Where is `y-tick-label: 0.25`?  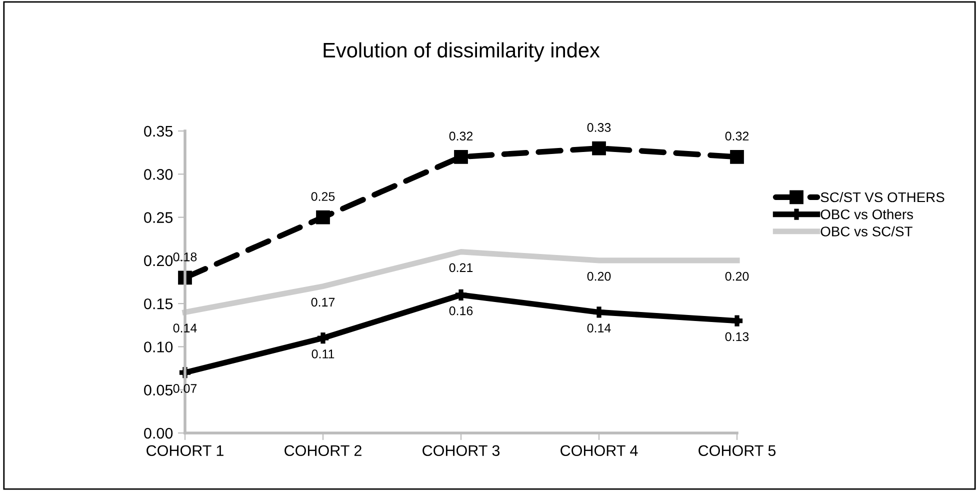
y-tick-label: 0.25 is located at coordinates (158, 217).